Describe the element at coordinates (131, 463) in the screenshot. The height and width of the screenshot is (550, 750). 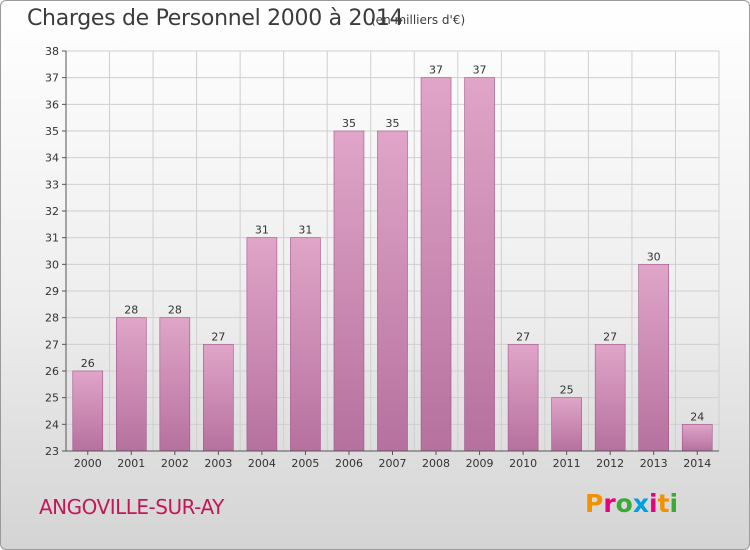
I see `x-tick-label: 2001` at that location.